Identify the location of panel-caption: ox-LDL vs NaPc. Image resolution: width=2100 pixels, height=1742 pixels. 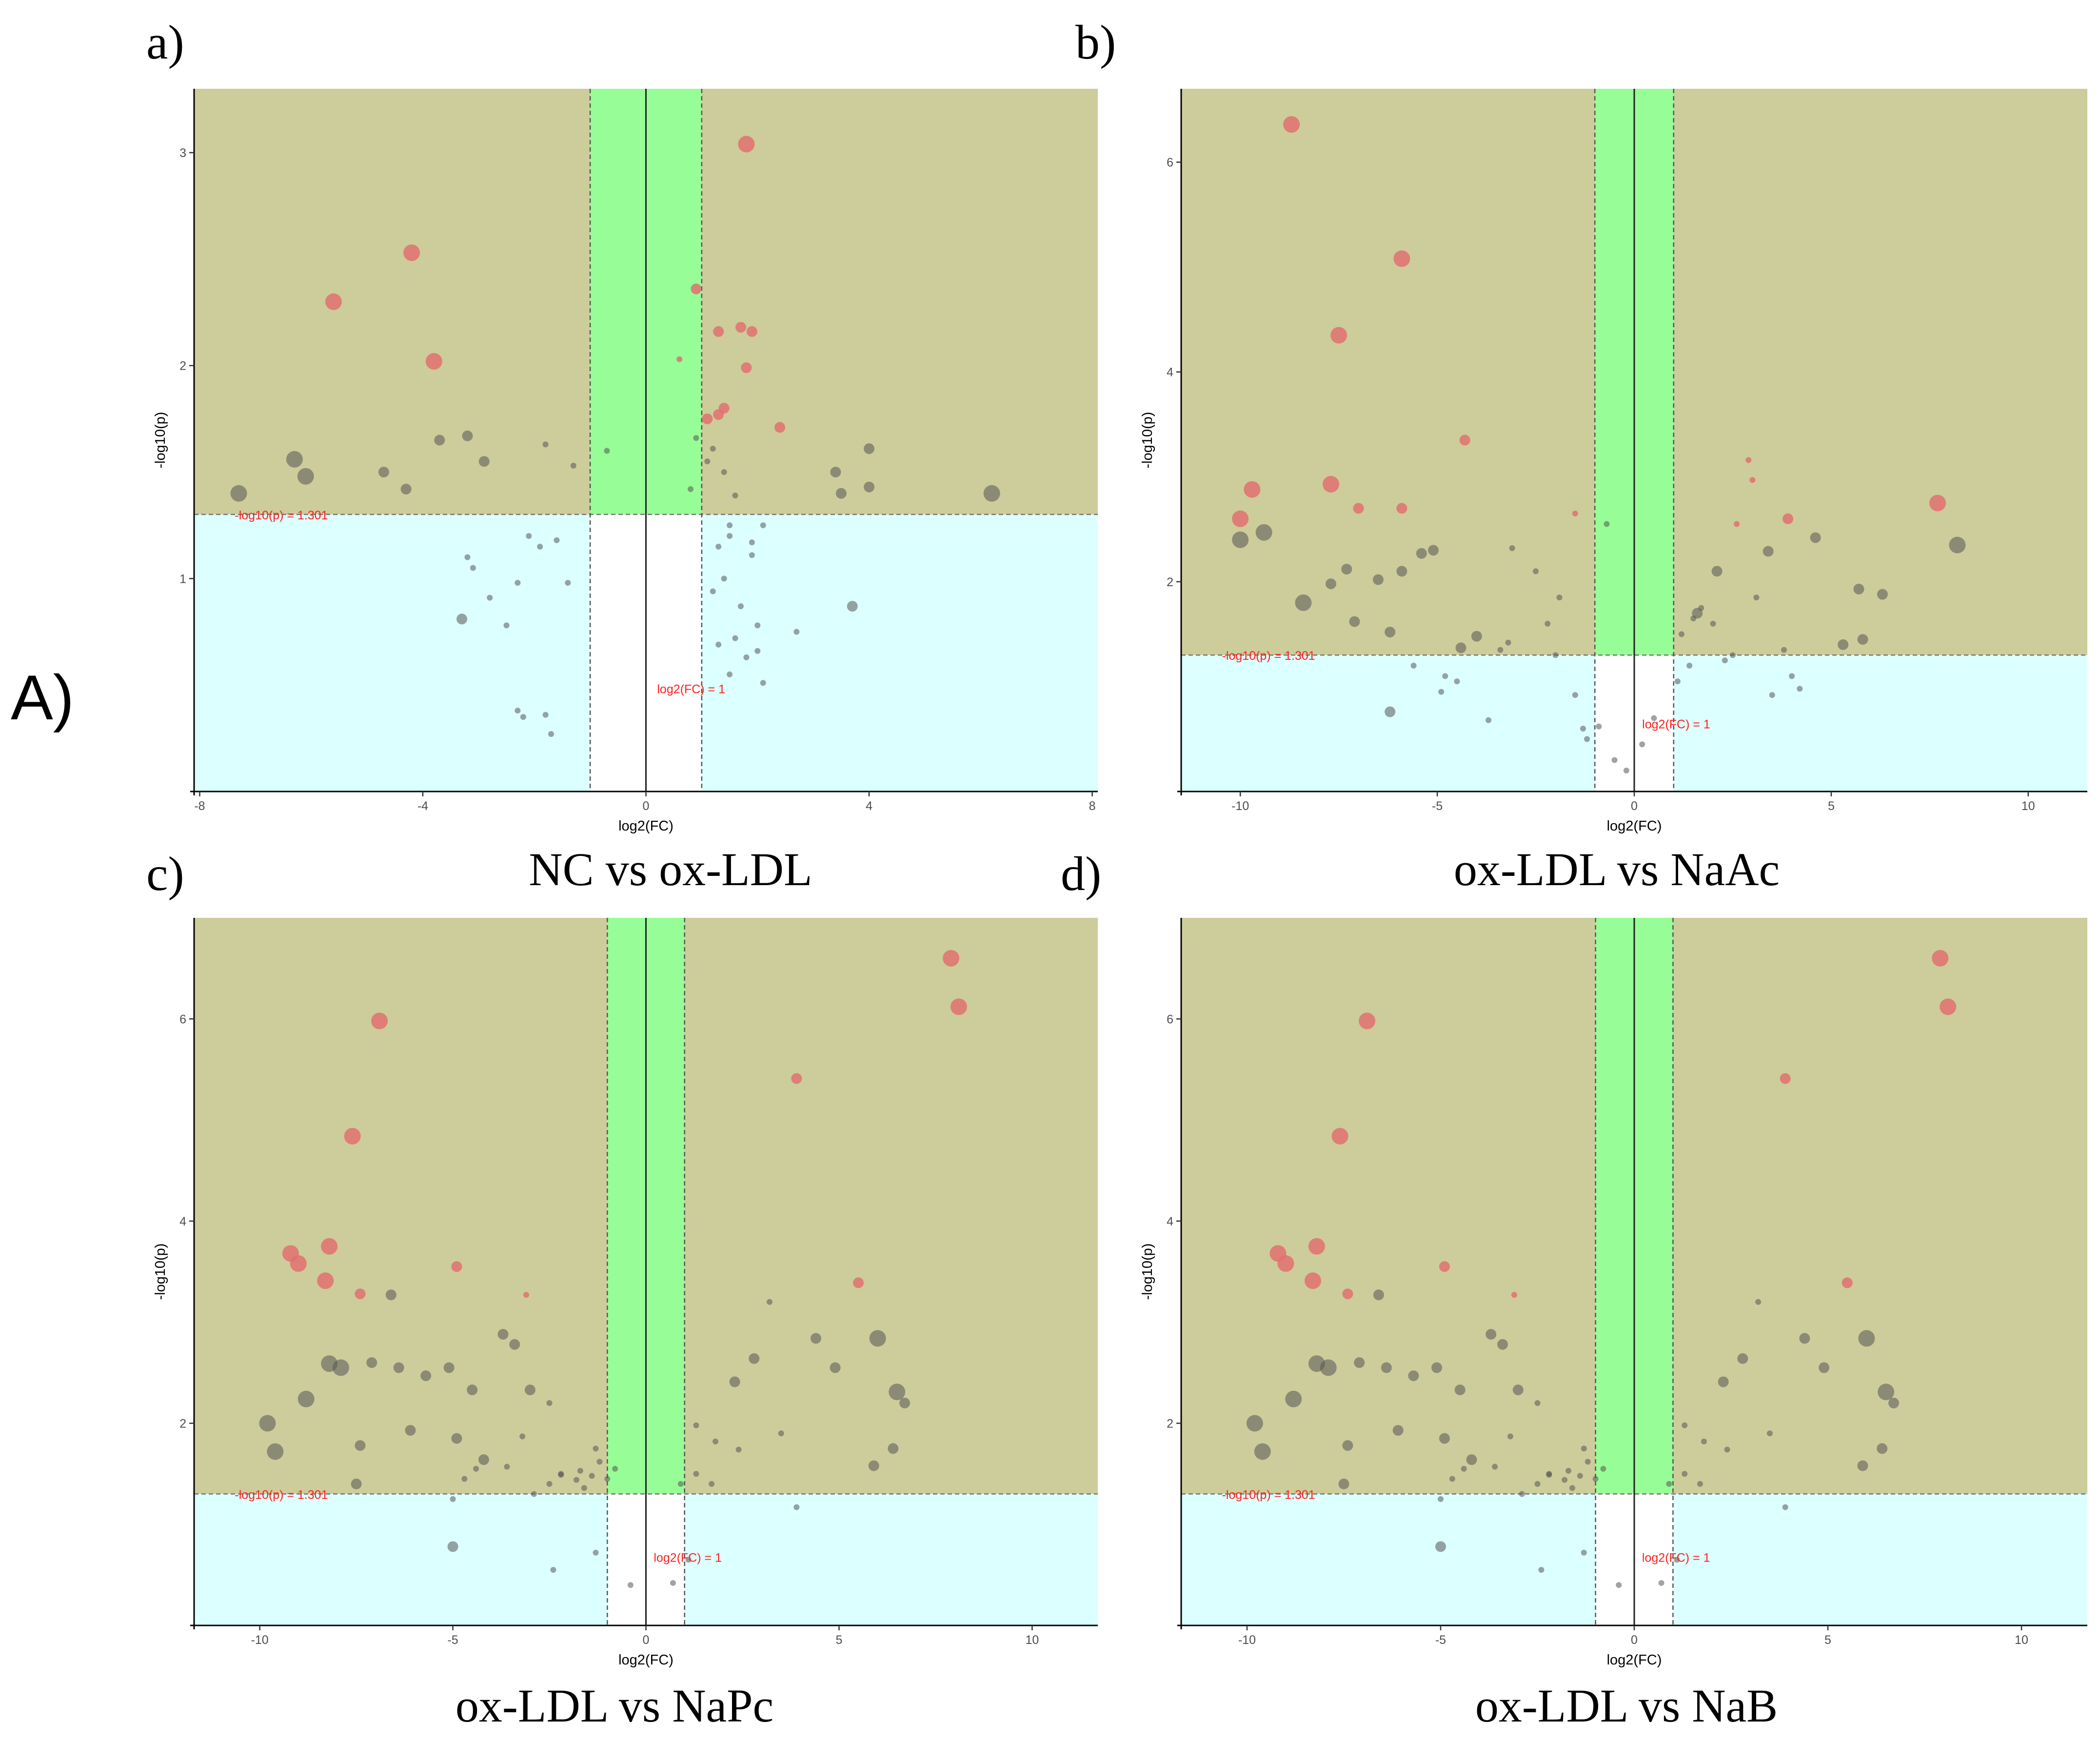
(614, 1706).